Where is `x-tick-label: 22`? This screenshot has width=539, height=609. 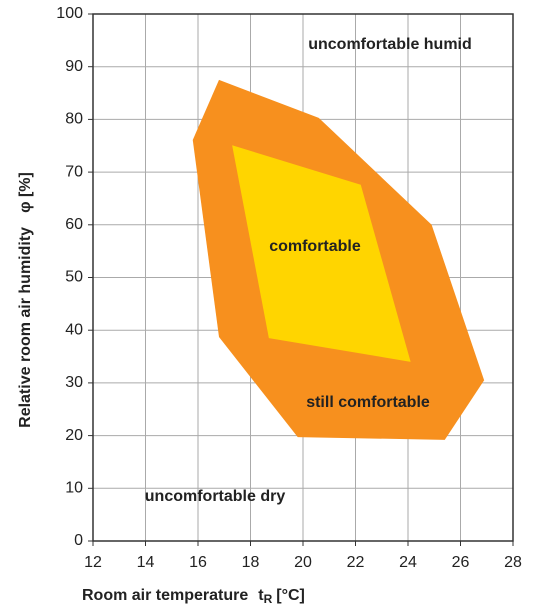 x-tick-label: 22 is located at coordinates (356, 562).